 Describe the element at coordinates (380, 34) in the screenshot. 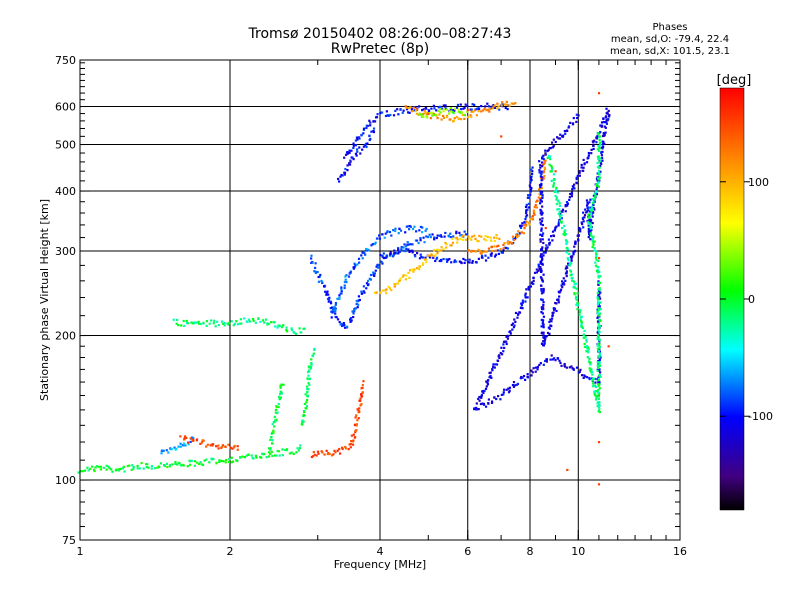

I see `chart-title: Tromsø 20150402 08:26:00–08:27:43` at that location.